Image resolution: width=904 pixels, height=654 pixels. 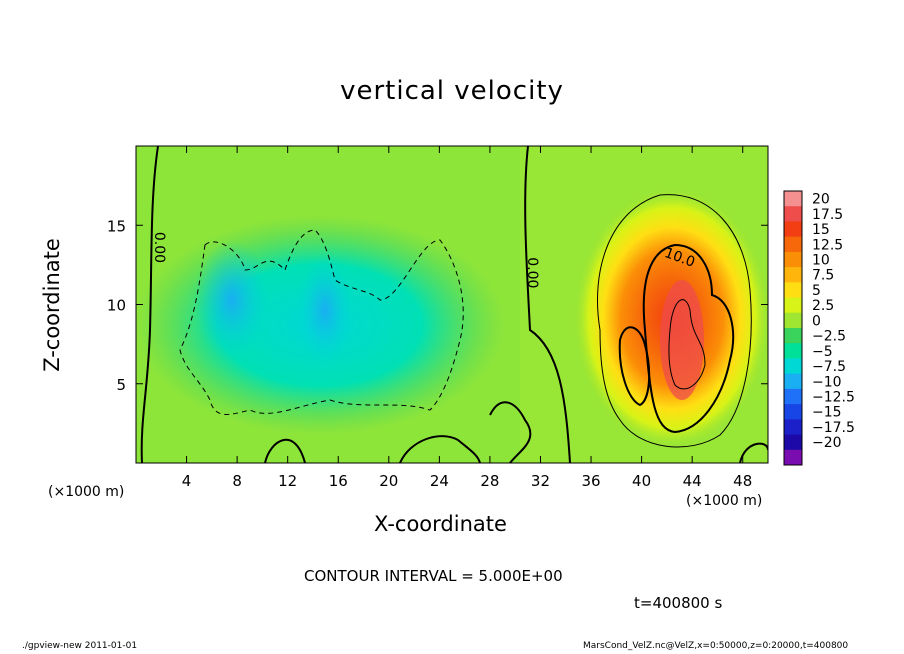 I want to click on footer-left: ./gpview-new 2011-01-01, so click(x=80, y=646).